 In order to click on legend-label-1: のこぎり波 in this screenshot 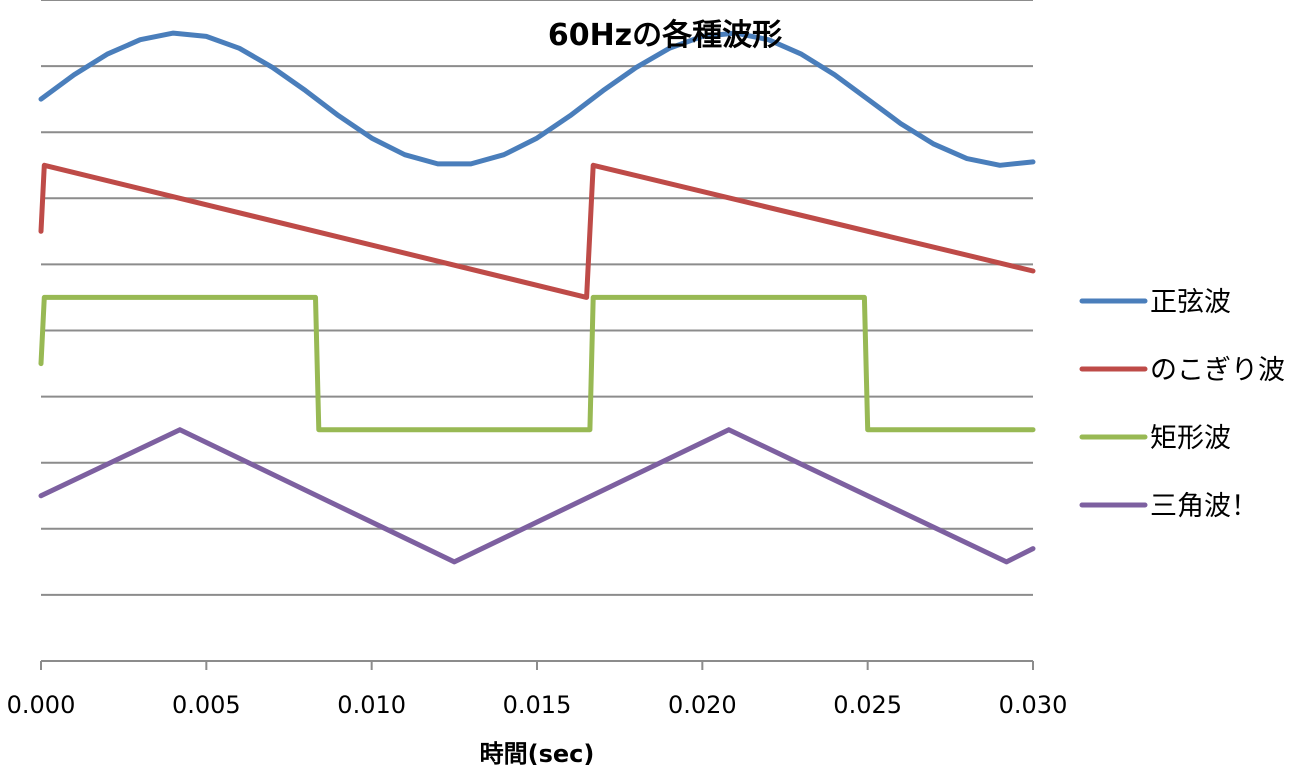, I will do `click(1217, 370)`.